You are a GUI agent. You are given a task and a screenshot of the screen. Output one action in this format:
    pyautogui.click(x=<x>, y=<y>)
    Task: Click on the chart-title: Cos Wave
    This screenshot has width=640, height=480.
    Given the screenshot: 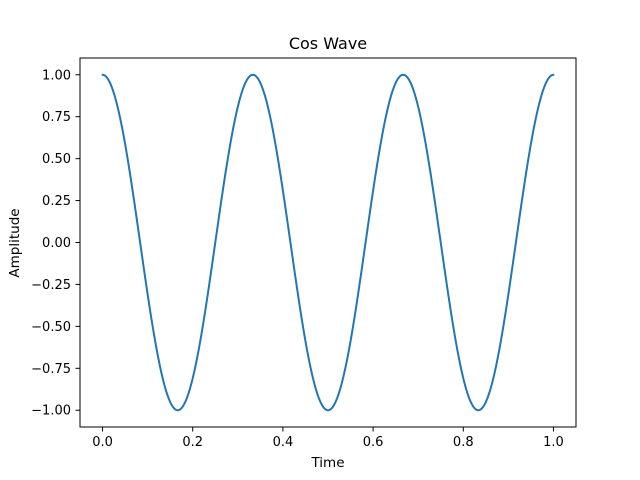 What is the action you would take?
    pyautogui.click(x=328, y=43)
    